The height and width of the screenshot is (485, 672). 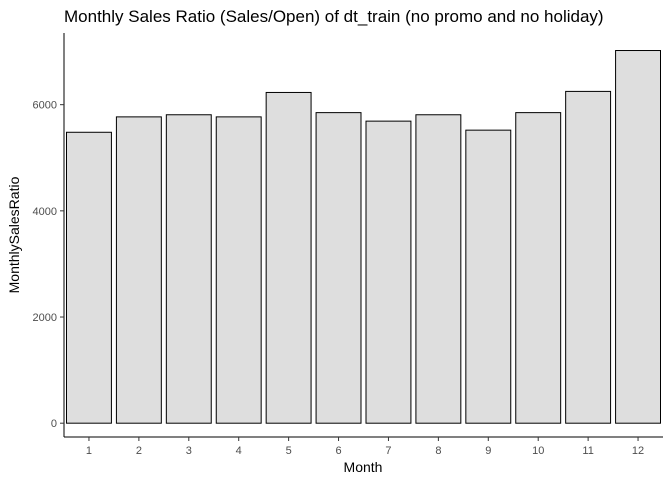 I want to click on x-tick-label: 8, so click(x=438, y=451).